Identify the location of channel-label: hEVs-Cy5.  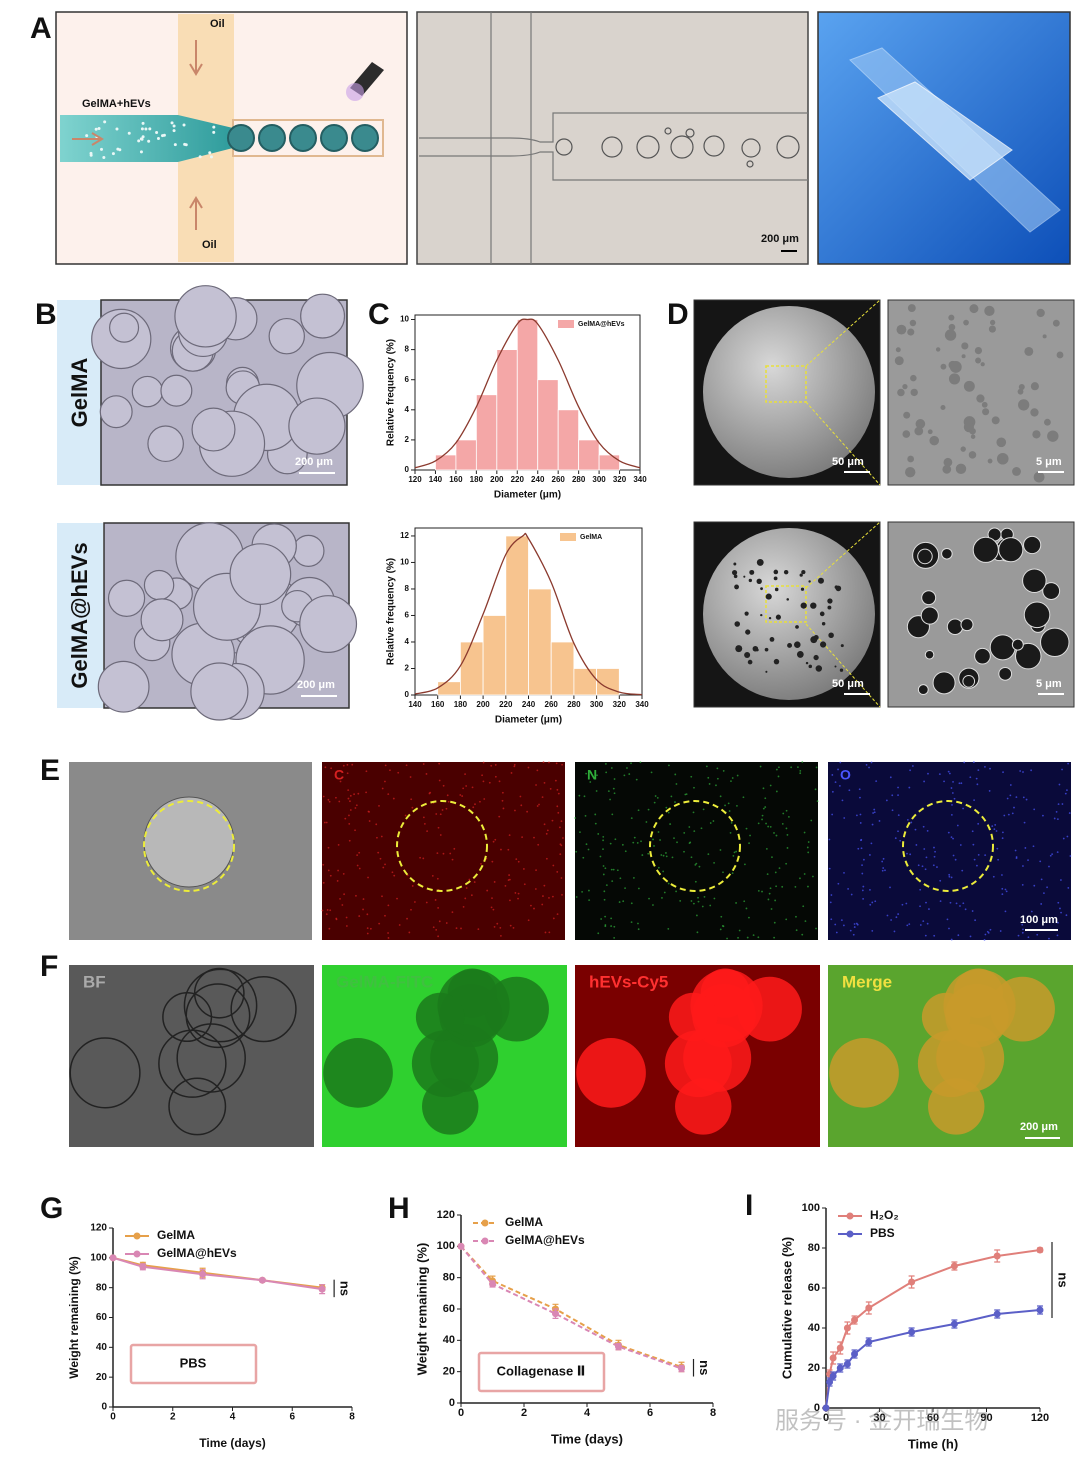
(628, 981).